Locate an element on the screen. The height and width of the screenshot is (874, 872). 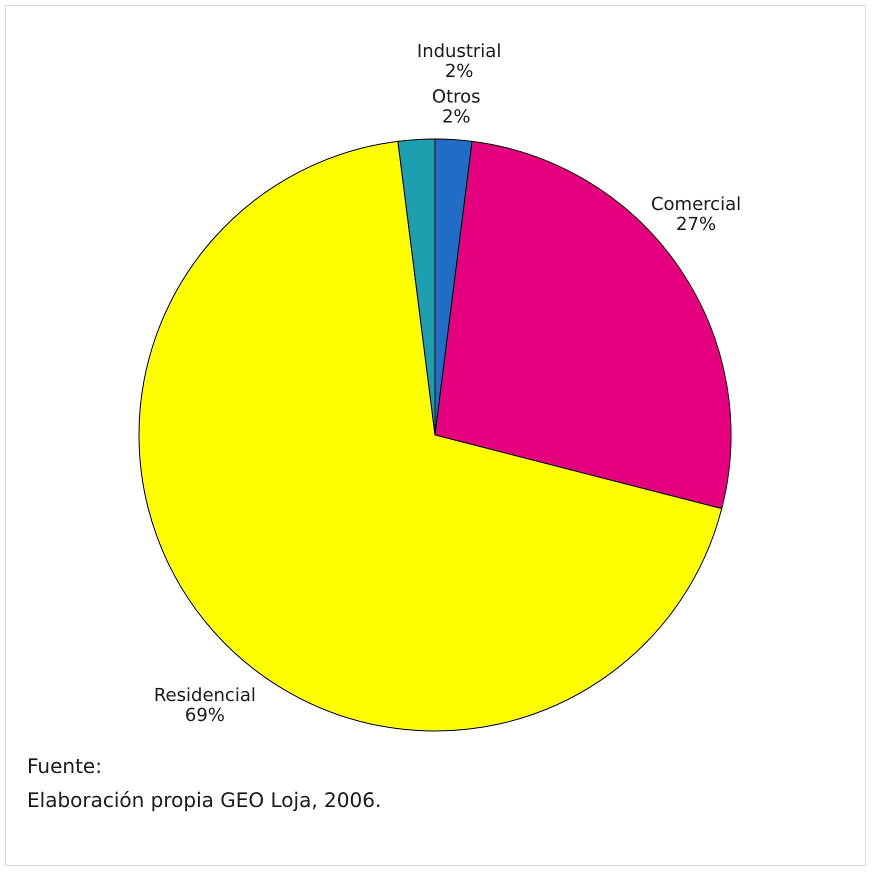
slice-label: Comercial is located at coordinates (696, 204).